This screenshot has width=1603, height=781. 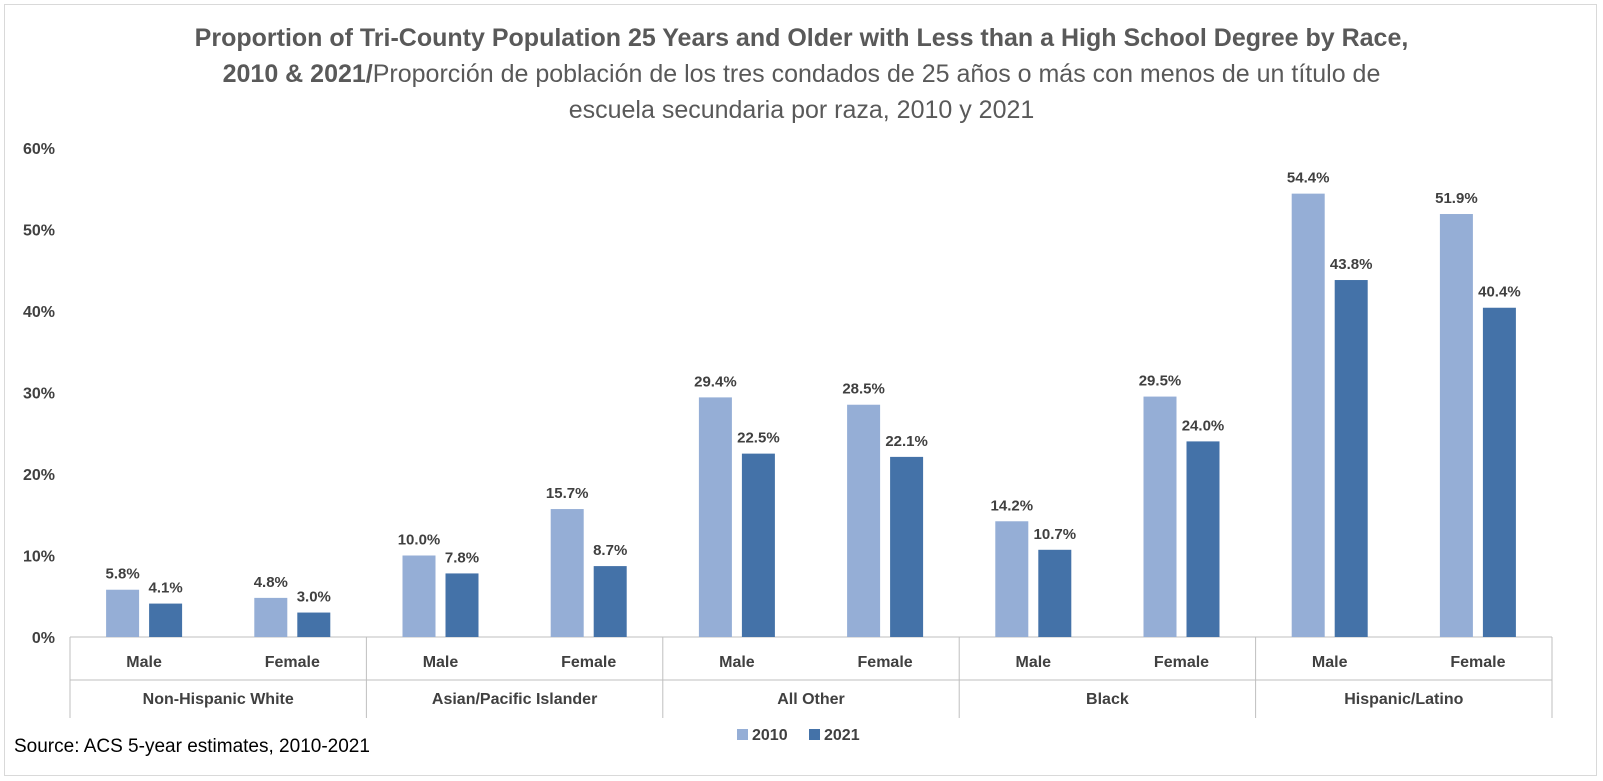 I want to click on data-label: 10.7%, so click(x=1055, y=534).